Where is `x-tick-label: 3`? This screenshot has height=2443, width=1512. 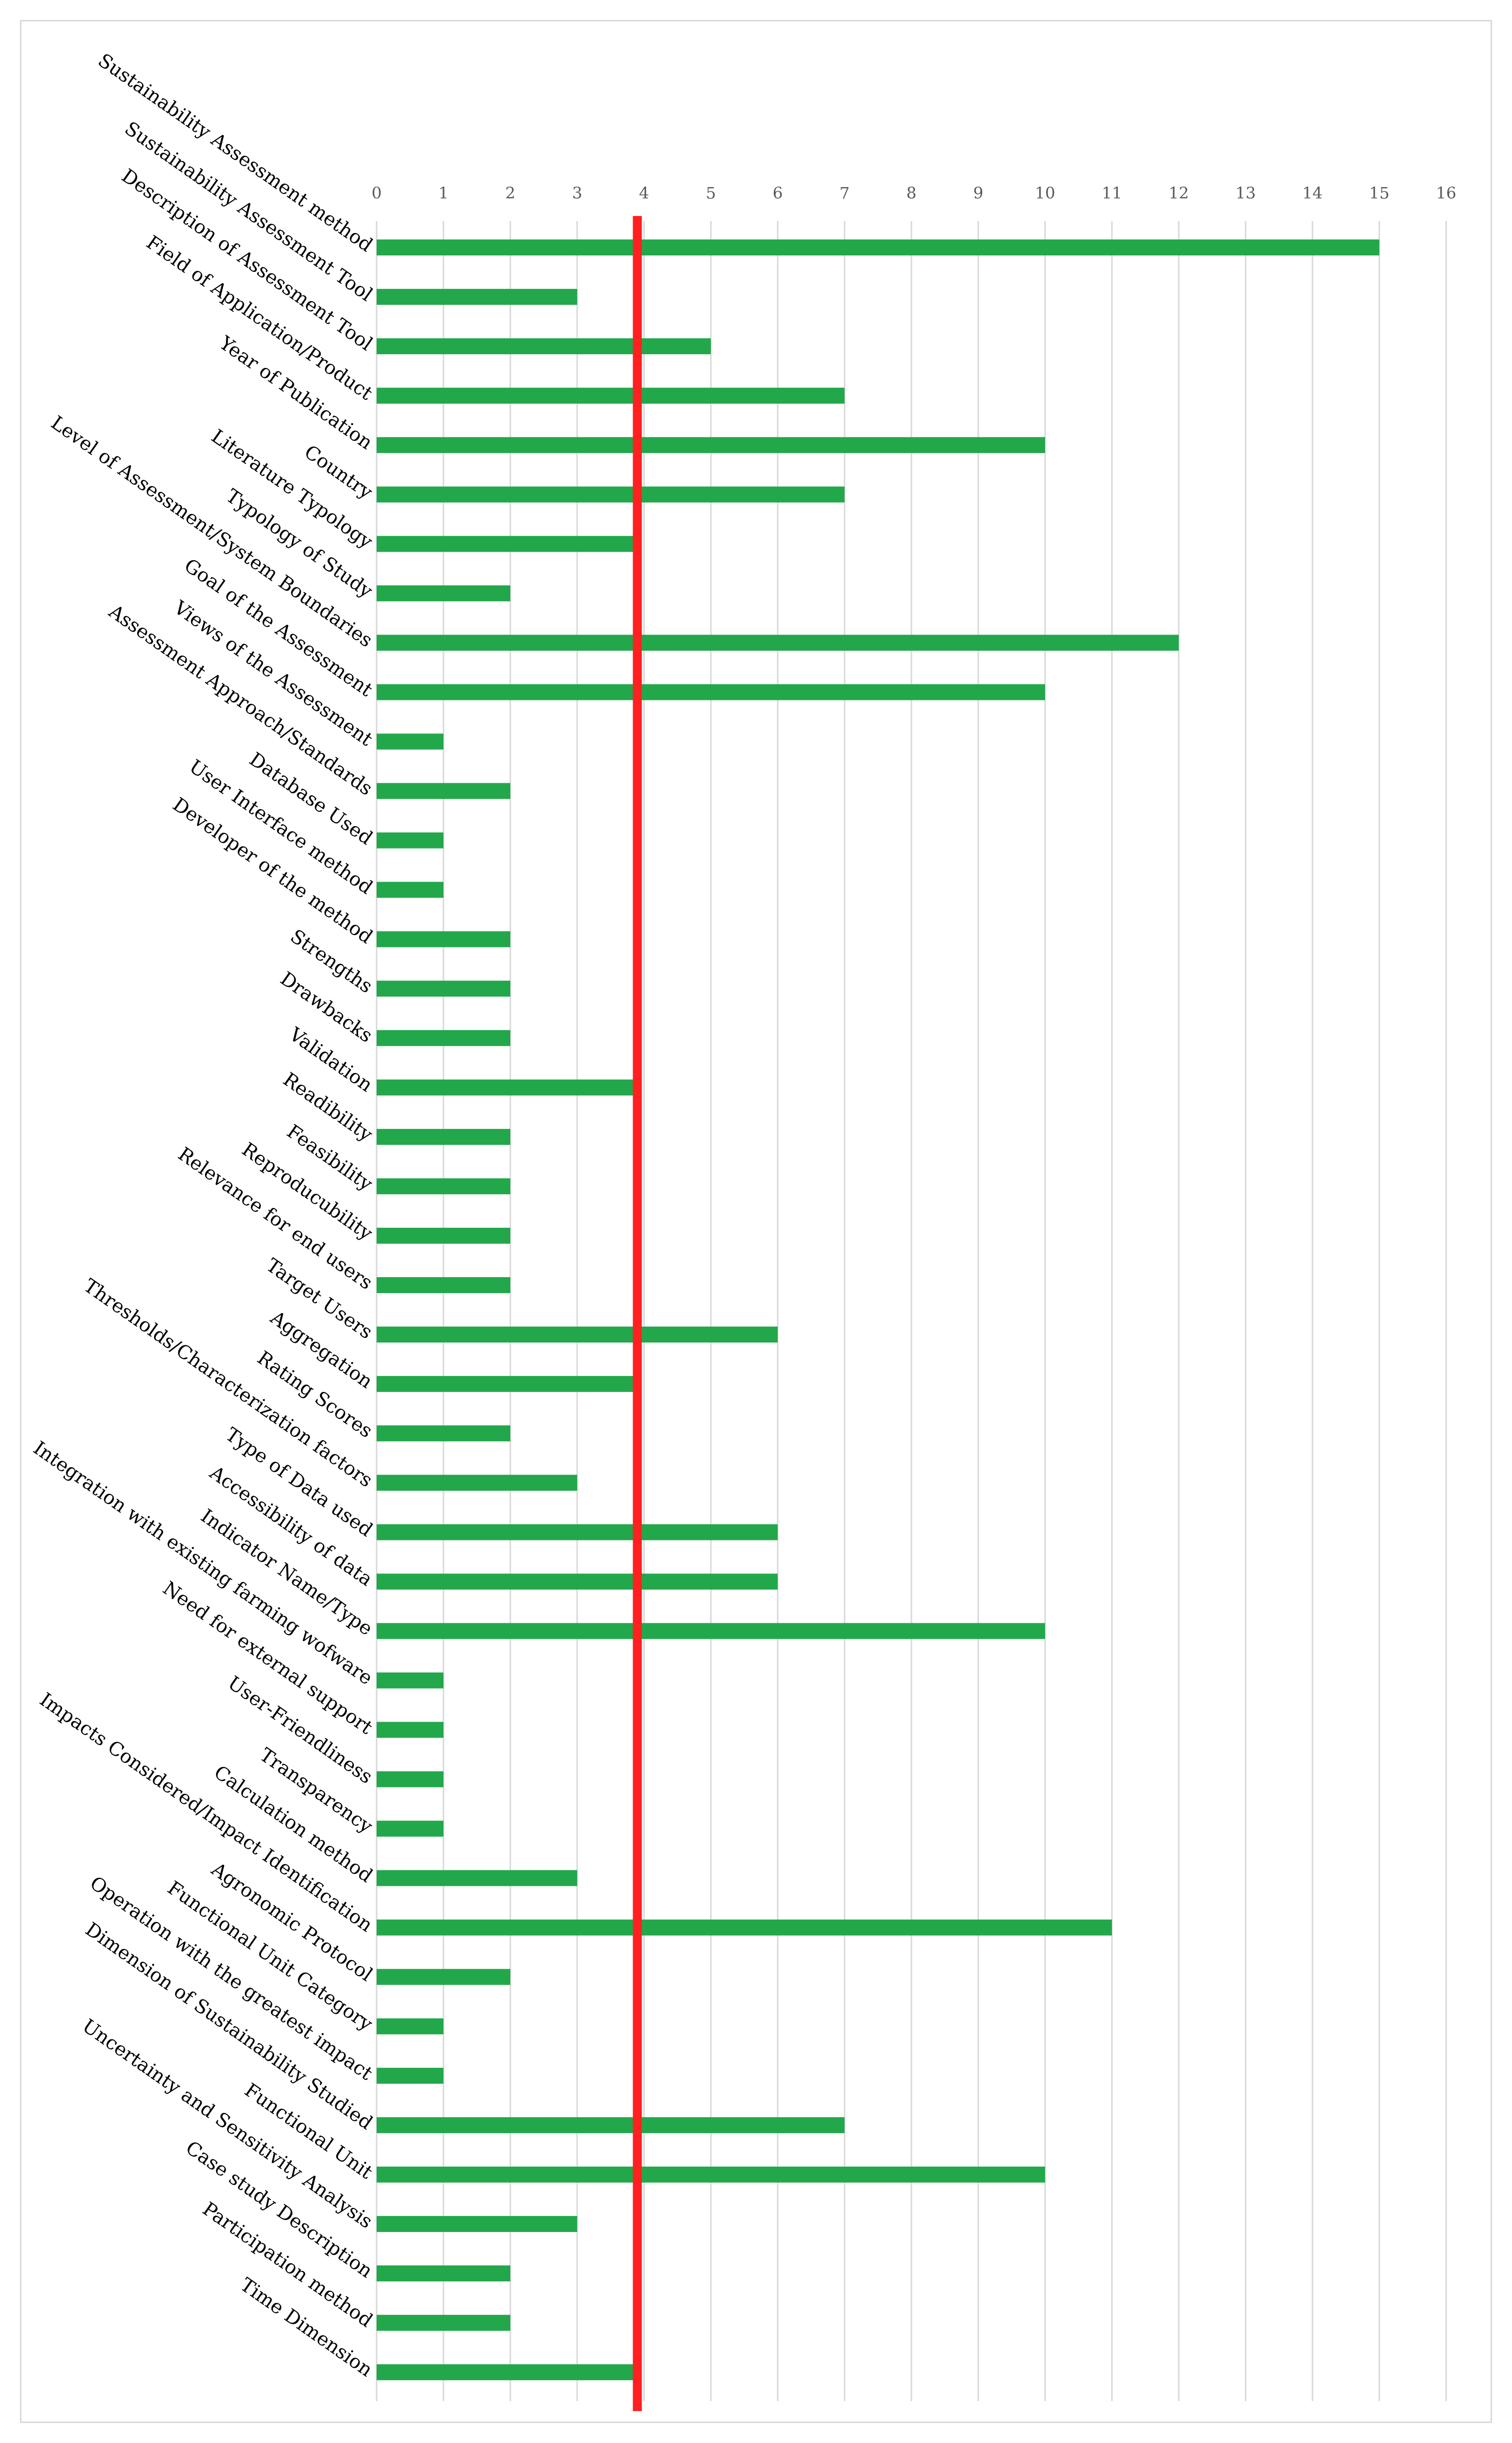 x-tick-label: 3 is located at coordinates (577, 194).